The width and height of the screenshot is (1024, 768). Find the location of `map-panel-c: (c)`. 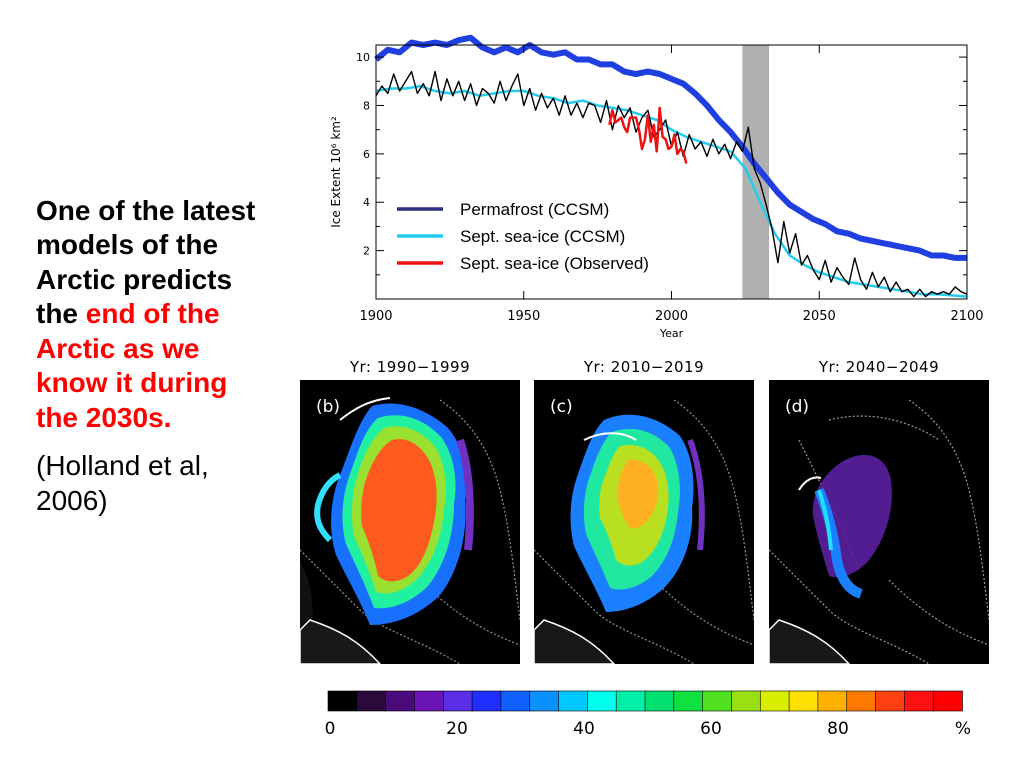

map-panel-c: (c) is located at coordinates (644, 522).